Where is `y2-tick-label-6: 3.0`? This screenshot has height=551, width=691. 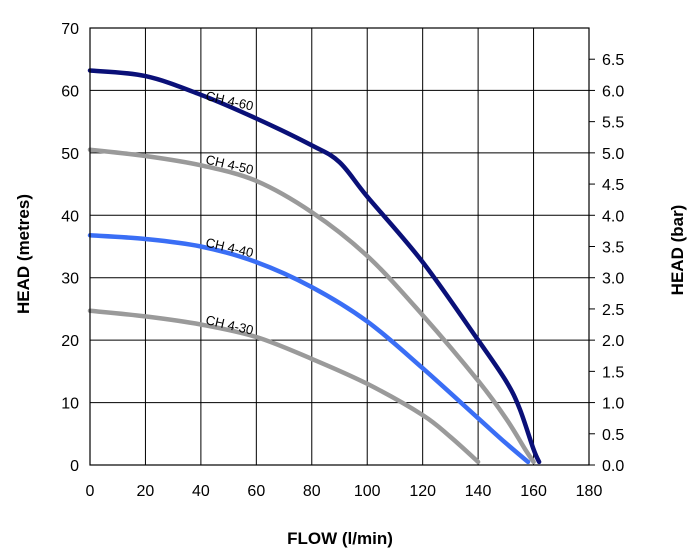
y2-tick-label-6: 3.0 is located at coordinates (613, 279).